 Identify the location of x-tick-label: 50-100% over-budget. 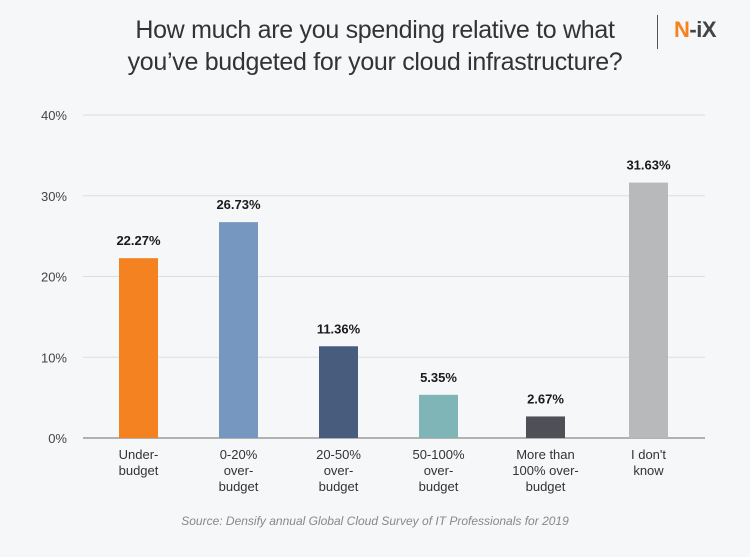
(438, 470).